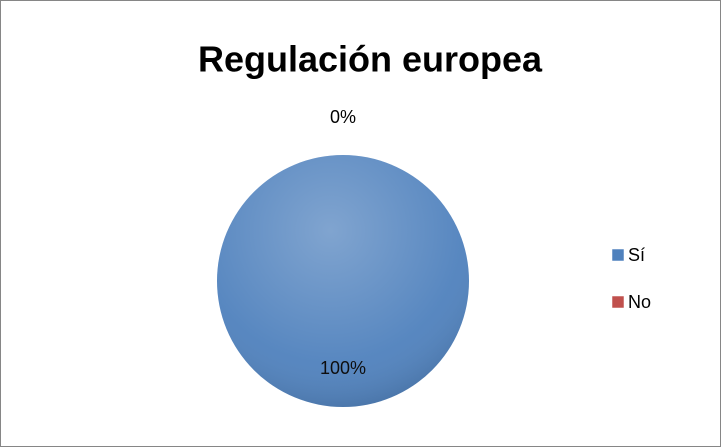  Describe the element at coordinates (343, 117) in the screenshot. I see `data-label: 0%` at that location.